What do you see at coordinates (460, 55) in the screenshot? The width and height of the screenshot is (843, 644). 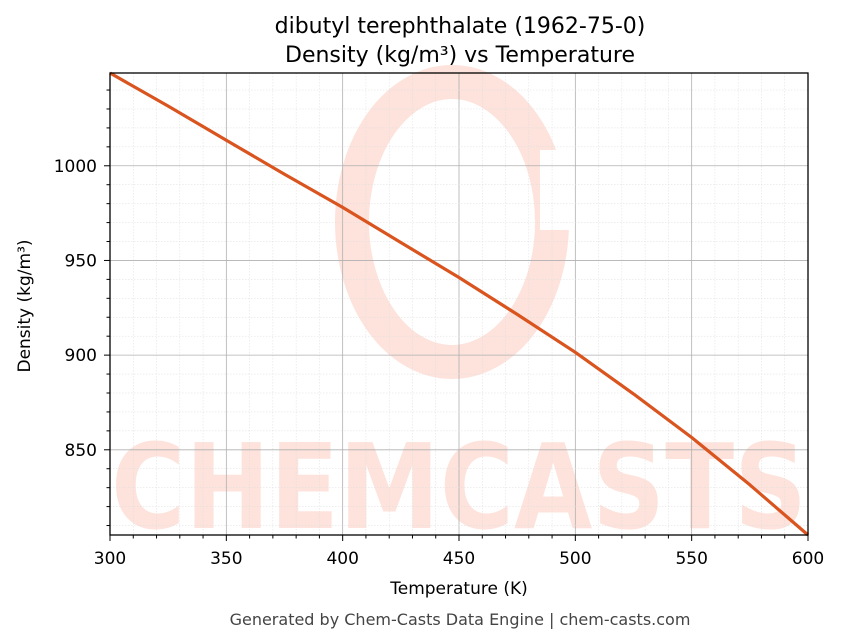 I see `chart-subtitle: Density (kg/m³) vs Temperature` at bounding box center [460, 55].